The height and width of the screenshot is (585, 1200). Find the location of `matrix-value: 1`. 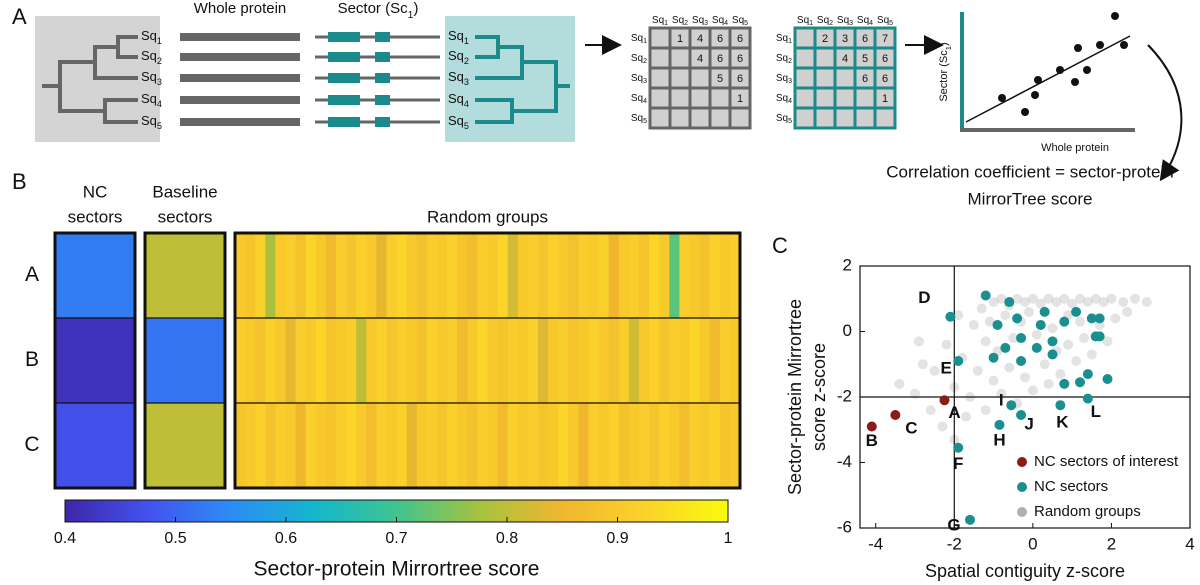

matrix-value: 1 is located at coordinates (740, 99).